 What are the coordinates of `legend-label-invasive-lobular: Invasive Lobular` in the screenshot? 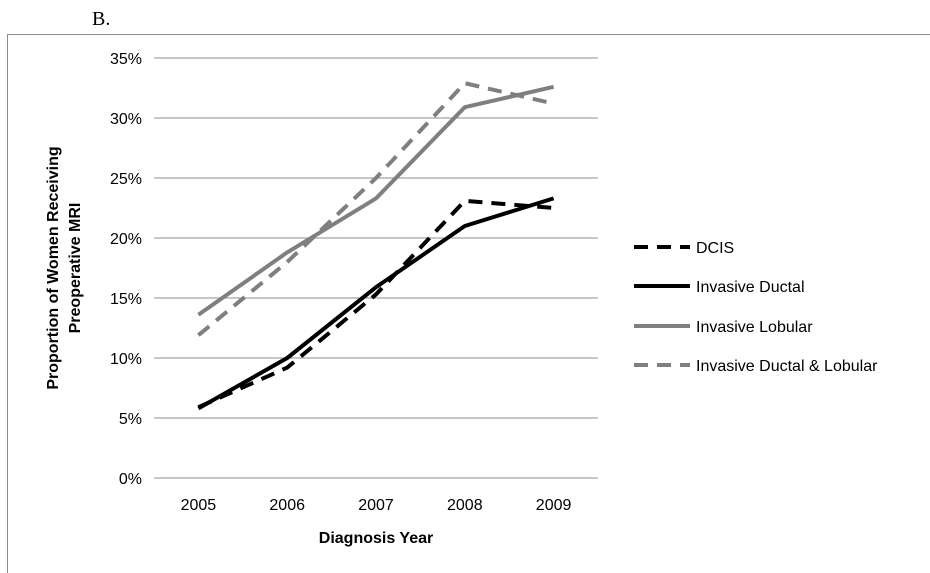 It's located at (754, 327).